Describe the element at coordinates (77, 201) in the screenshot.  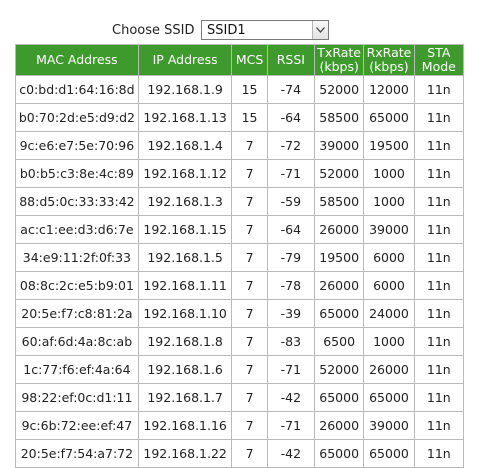
I see `cell-mac-address: 88:d5:0c:33:33:42` at that location.